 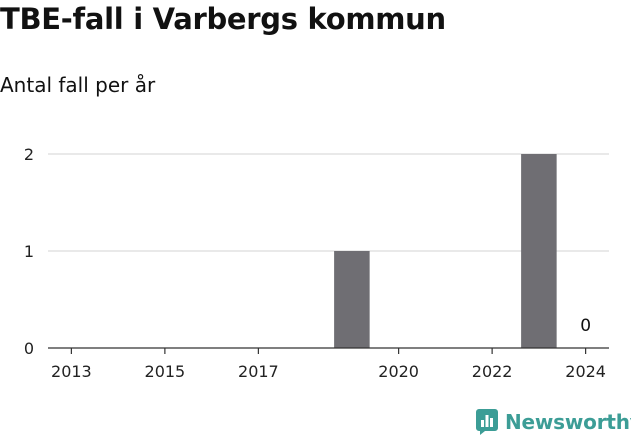 I want to click on chart-title: TBE-fall i Varbergs kommun, so click(x=223, y=19).